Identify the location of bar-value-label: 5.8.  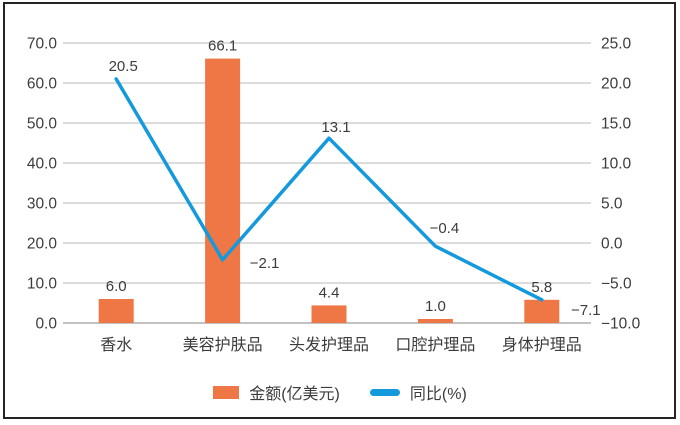
(541, 287).